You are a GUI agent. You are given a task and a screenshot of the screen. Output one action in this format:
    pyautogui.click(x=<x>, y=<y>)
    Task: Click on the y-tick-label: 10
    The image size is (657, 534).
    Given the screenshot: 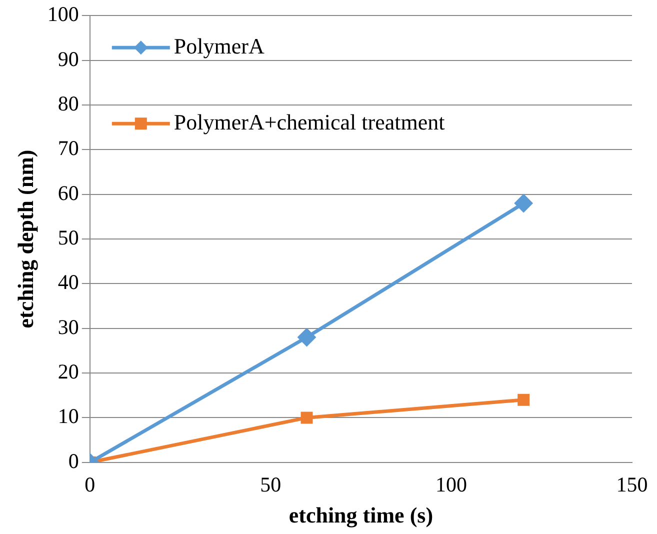 What is the action you would take?
    pyautogui.click(x=68, y=416)
    